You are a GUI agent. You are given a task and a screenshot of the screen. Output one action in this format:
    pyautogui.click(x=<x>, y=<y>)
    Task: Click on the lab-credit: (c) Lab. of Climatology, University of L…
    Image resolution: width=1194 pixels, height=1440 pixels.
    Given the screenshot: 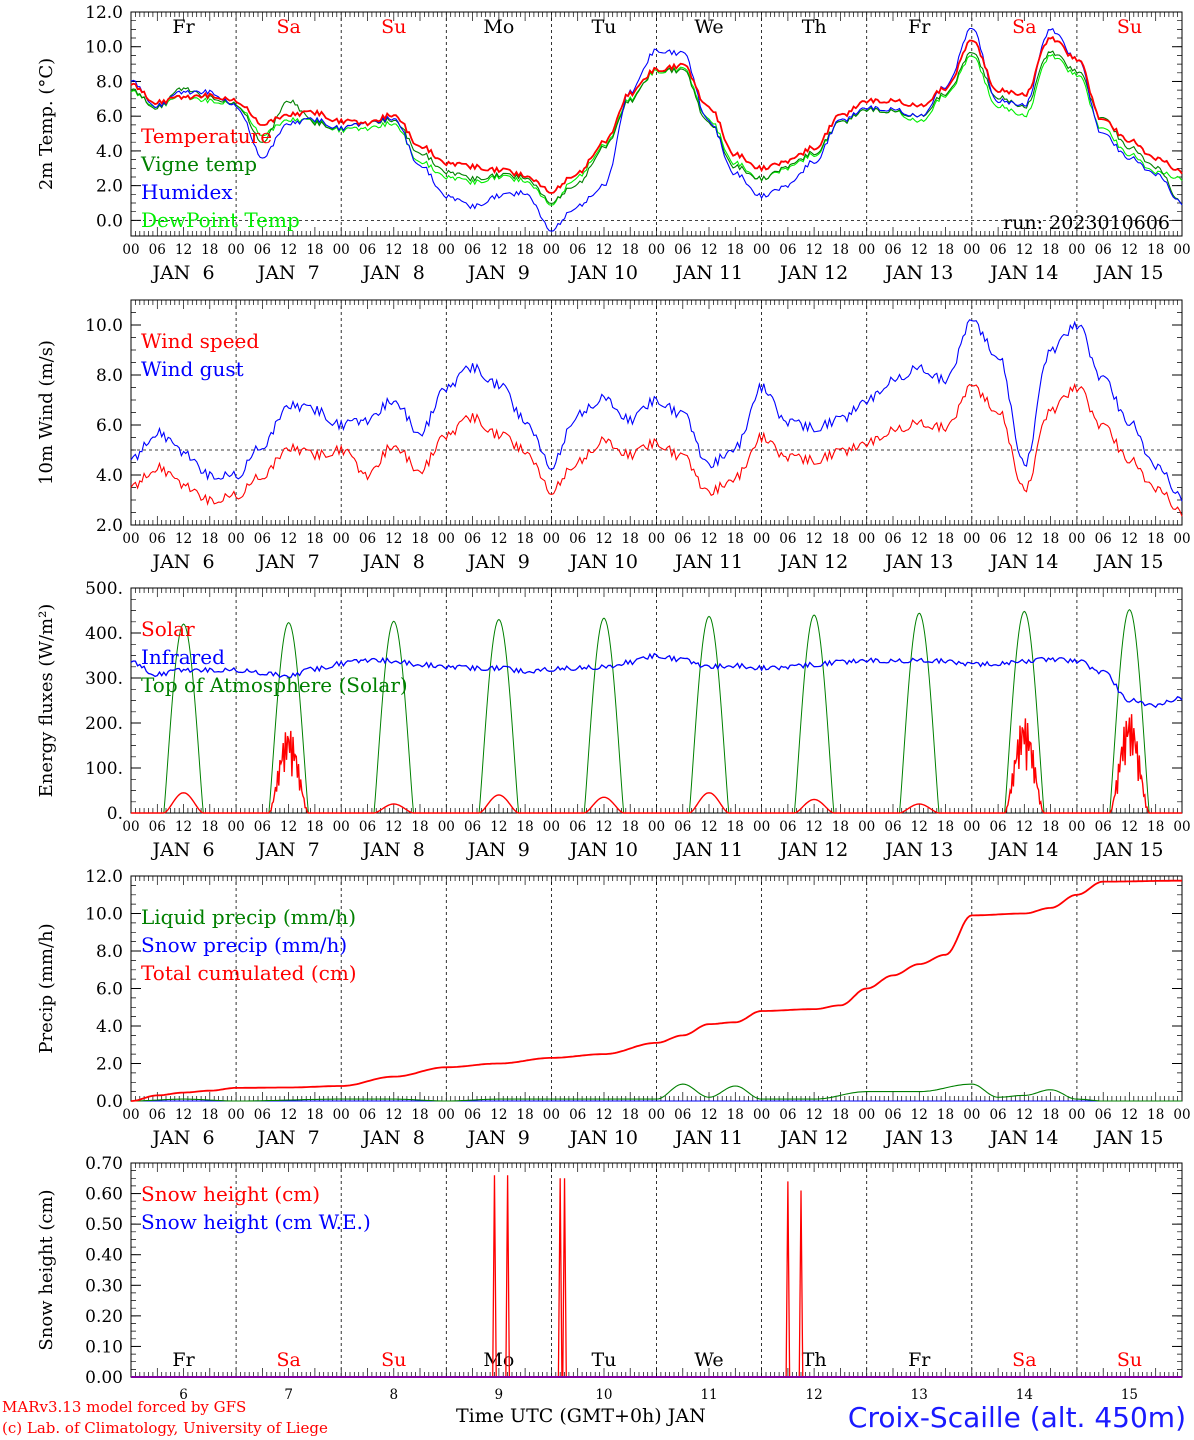 What is the action you would take?
    pyautogui.click(x=165, y=1428)
    